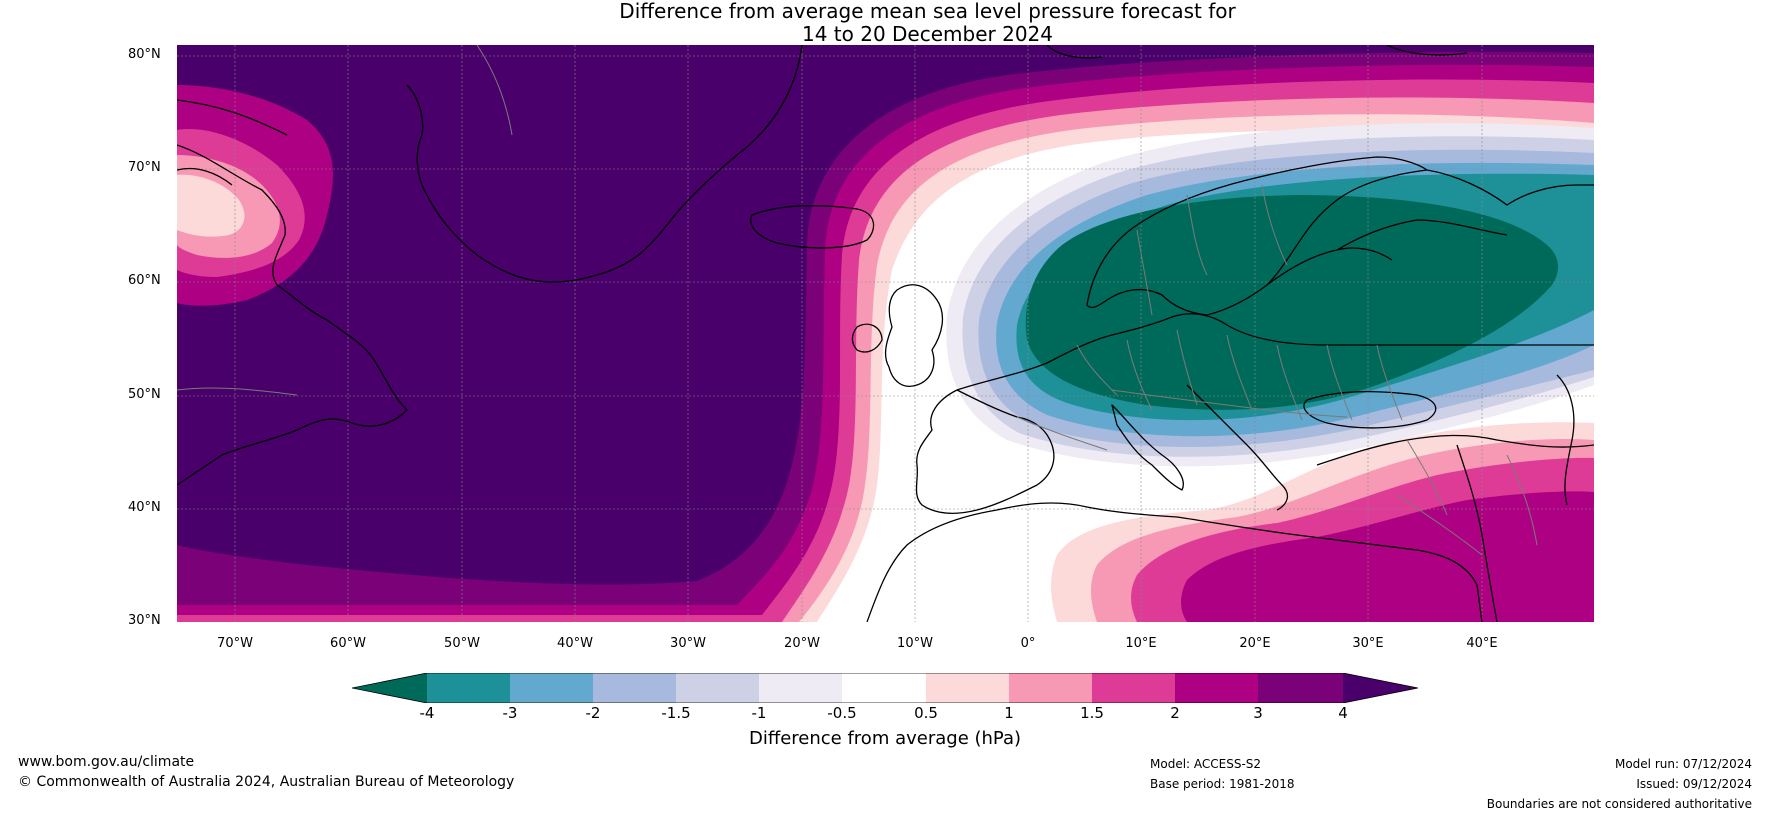 This screenshot has width=1770, height=816. I want to click on lon-label-30w: 30°W, so click(688, 643).